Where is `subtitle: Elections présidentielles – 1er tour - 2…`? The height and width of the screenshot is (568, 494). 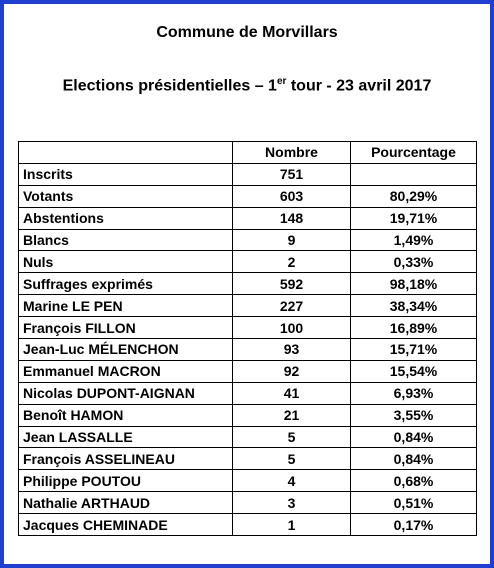 subtitle: Elections présidentielles – 1er tour - 2… is located at coordinates (247, 85).